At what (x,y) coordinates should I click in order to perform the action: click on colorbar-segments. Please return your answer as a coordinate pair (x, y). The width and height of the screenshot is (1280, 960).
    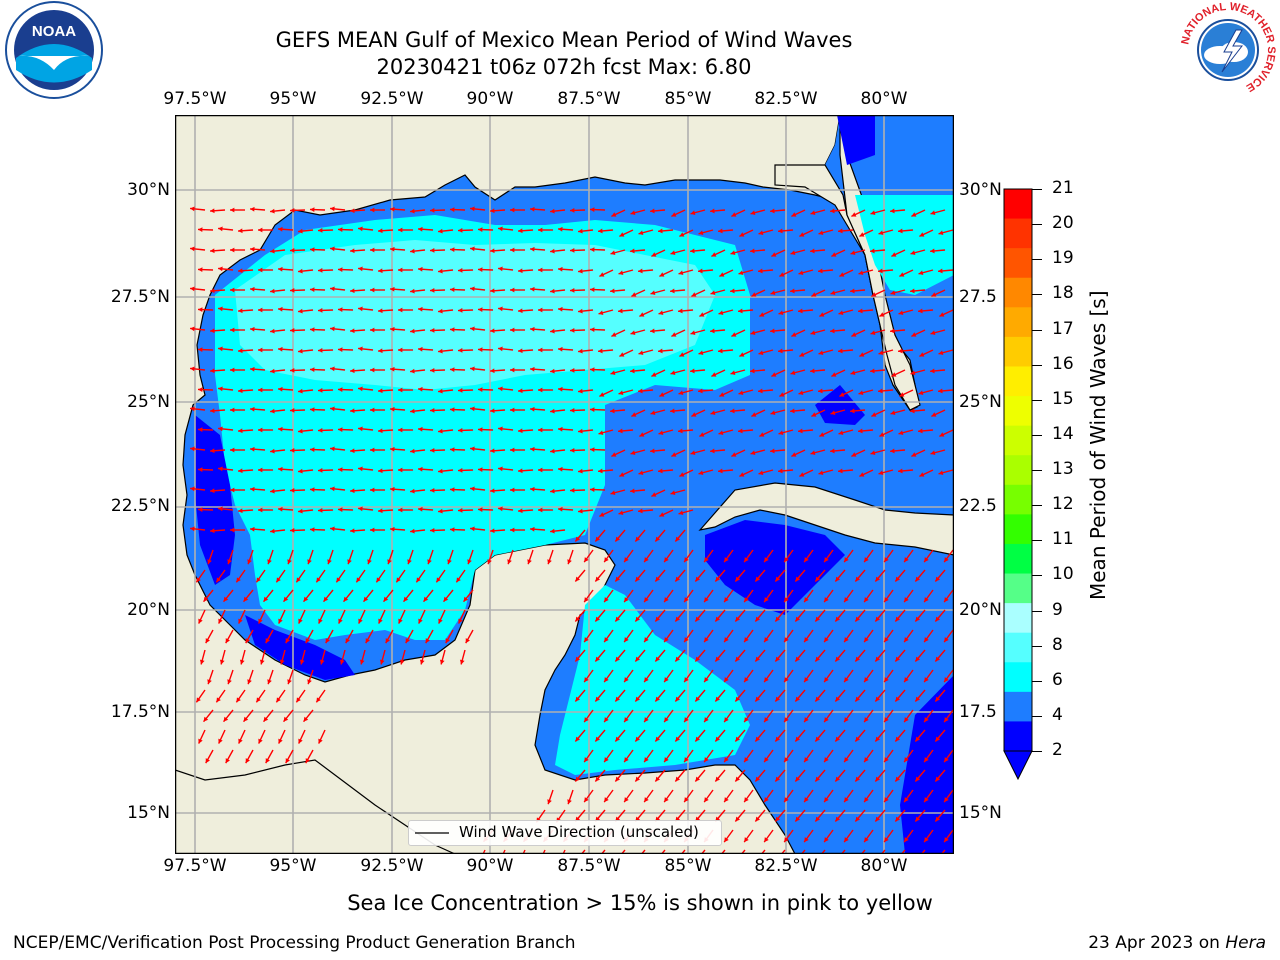
    Looking at the image, I should click on (1018, 470).